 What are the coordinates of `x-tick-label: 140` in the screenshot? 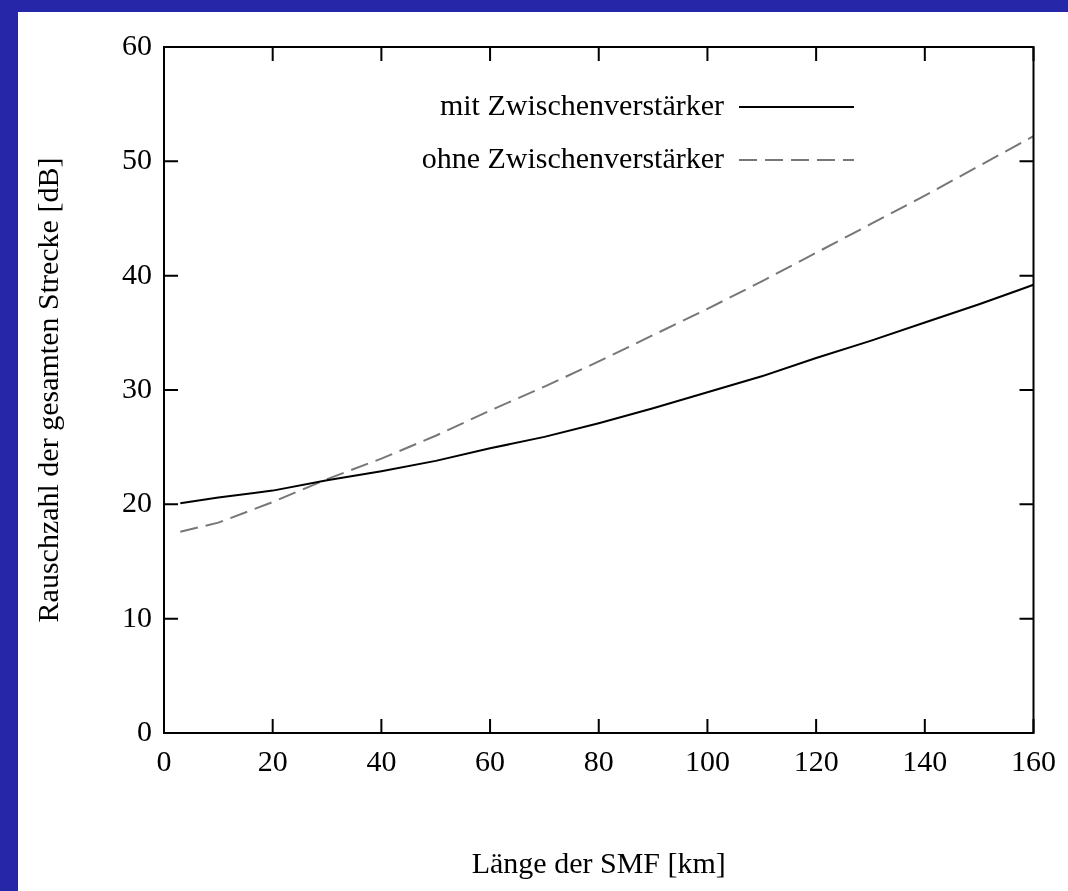 It's located at (925, 760).